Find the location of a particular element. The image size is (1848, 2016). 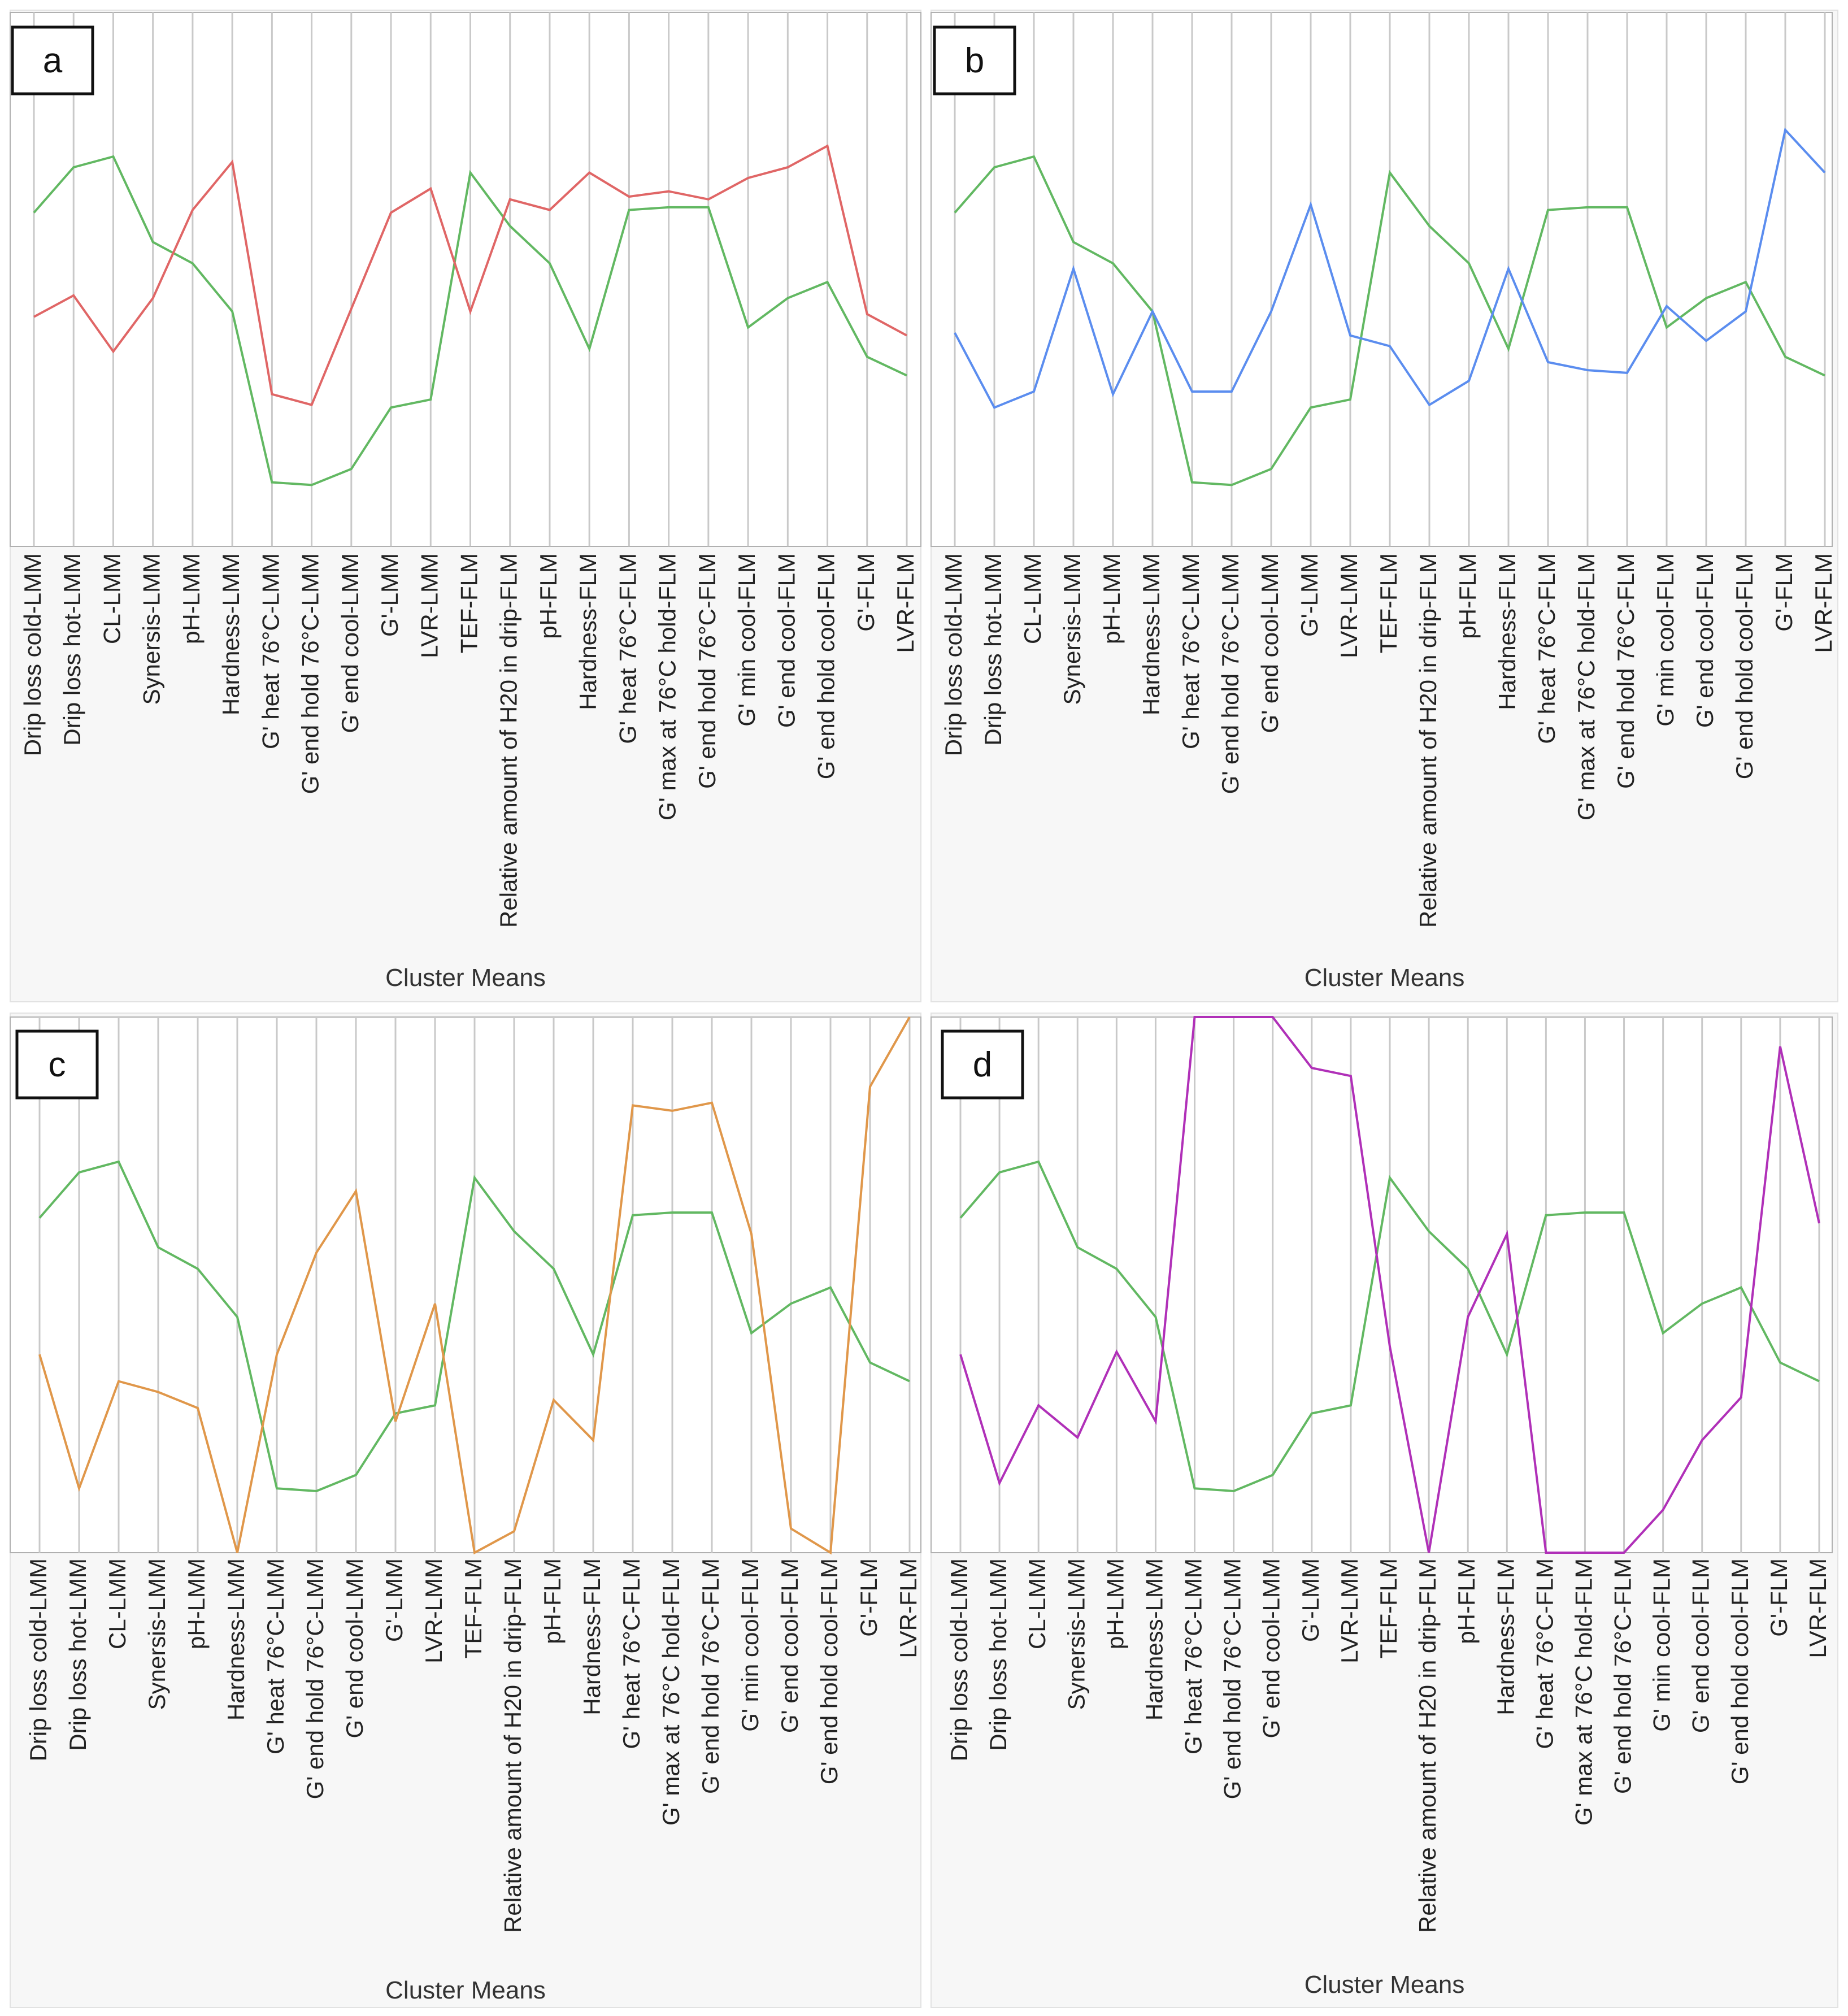

panel-label: d is located at coordinates (983, 1064).